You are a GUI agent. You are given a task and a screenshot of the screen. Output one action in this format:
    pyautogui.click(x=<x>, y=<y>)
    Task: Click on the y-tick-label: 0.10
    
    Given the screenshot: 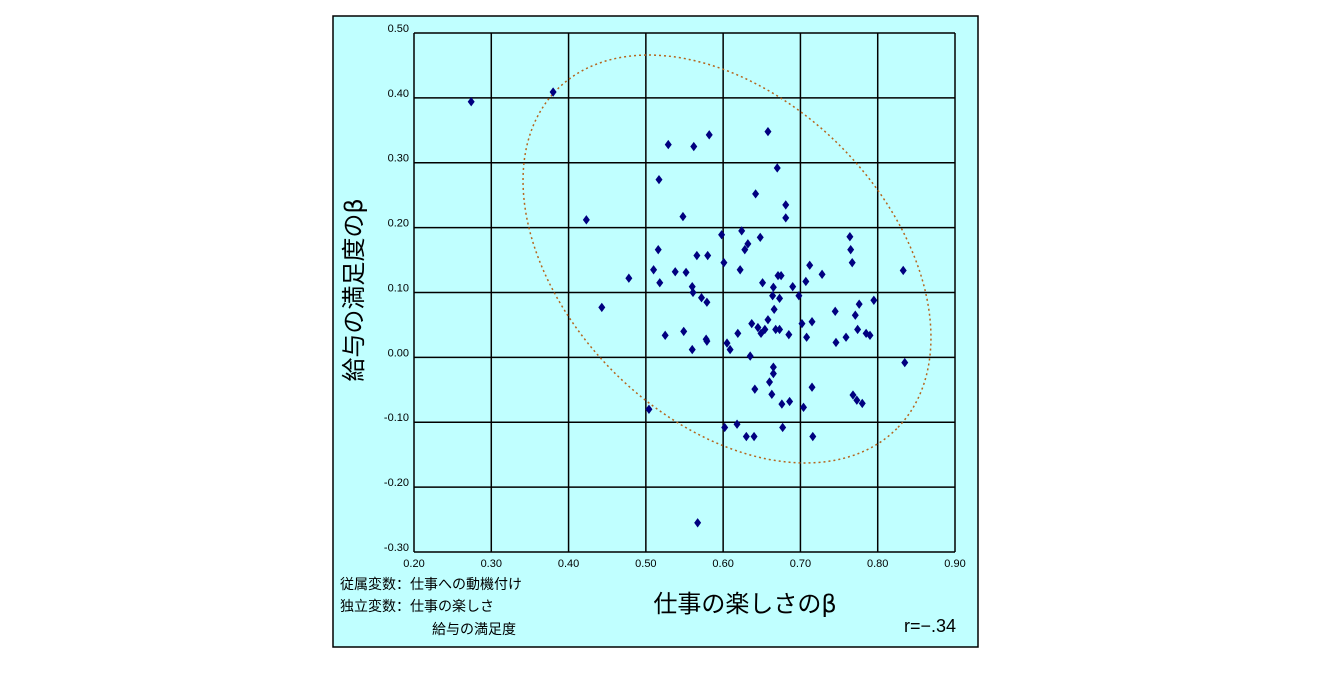 What is the action you would take?
    pyautogui.click(x=398, y=288)
    